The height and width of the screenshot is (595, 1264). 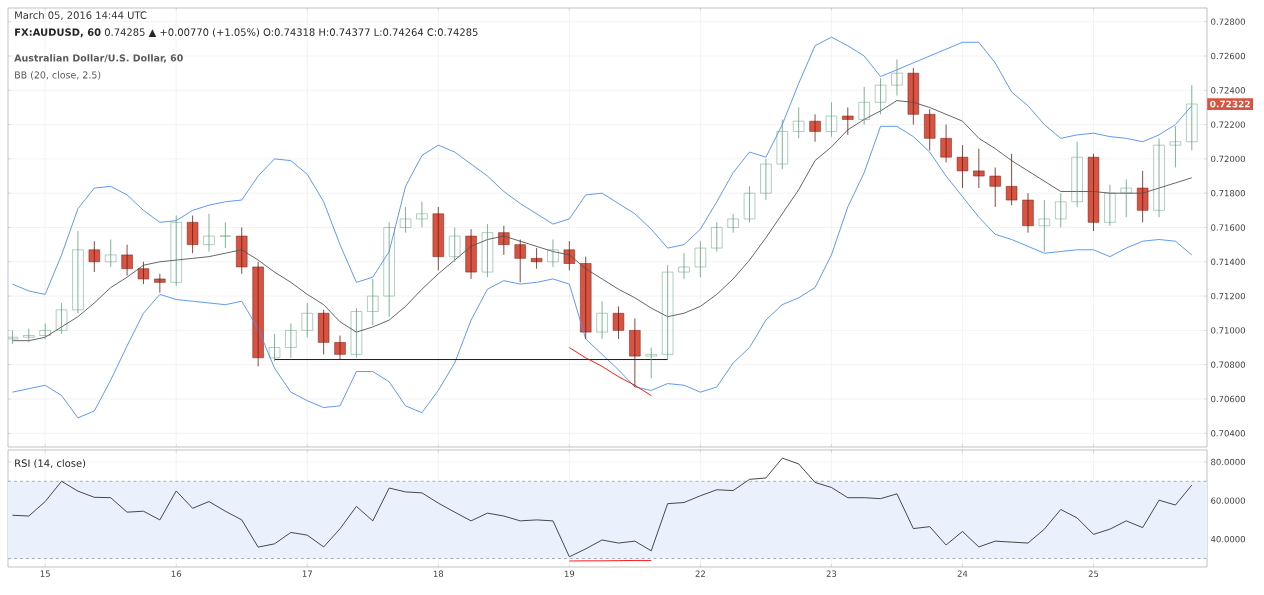 I want to click on x-tick-label: 16, so click(x=176, y=573).